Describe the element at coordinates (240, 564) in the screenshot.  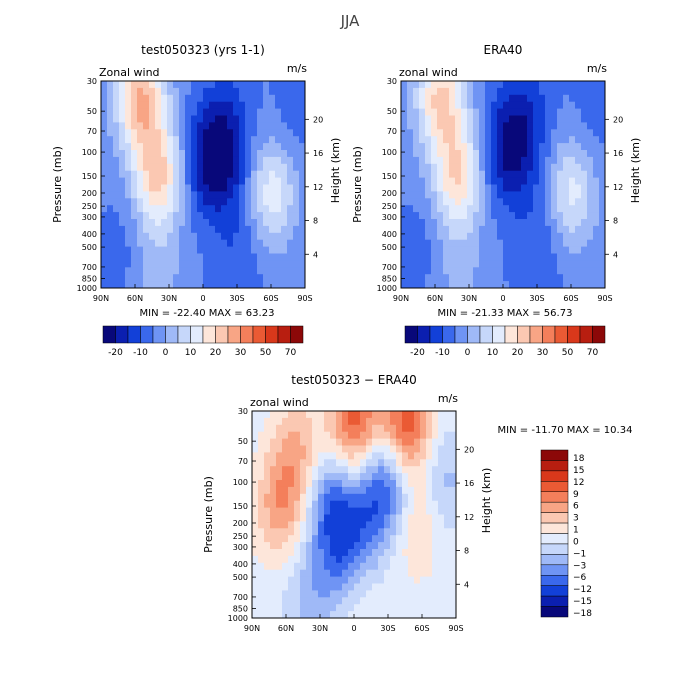
I see `y-tick-label: 400` at that location.